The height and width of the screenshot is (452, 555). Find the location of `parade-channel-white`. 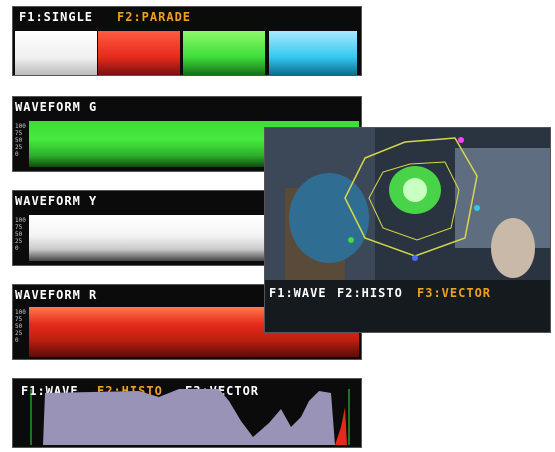

parade-channel-white is located at coordinates (56, 53).